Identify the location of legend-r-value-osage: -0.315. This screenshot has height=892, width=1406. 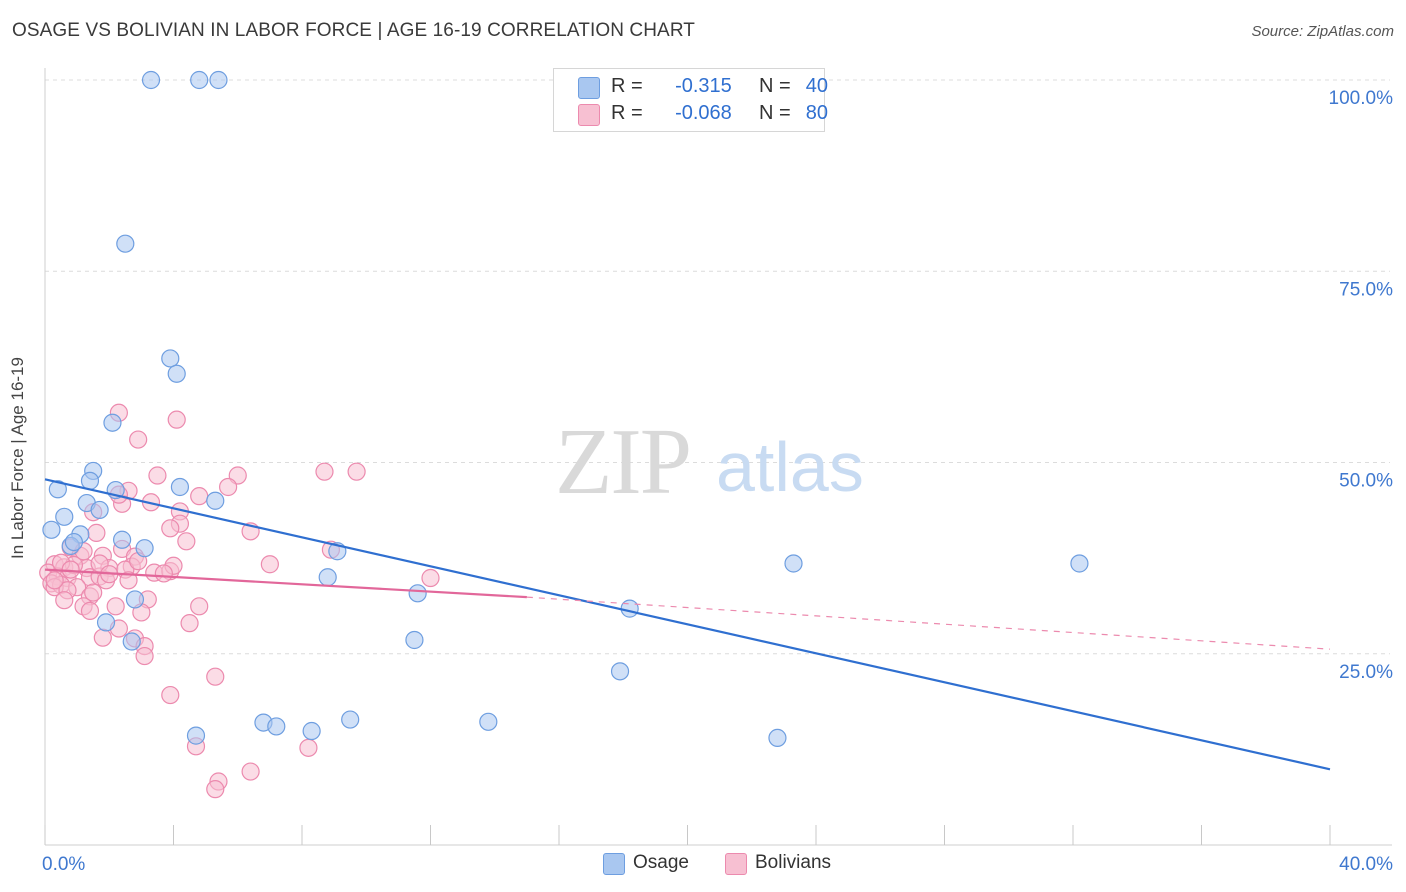
(703, 86).